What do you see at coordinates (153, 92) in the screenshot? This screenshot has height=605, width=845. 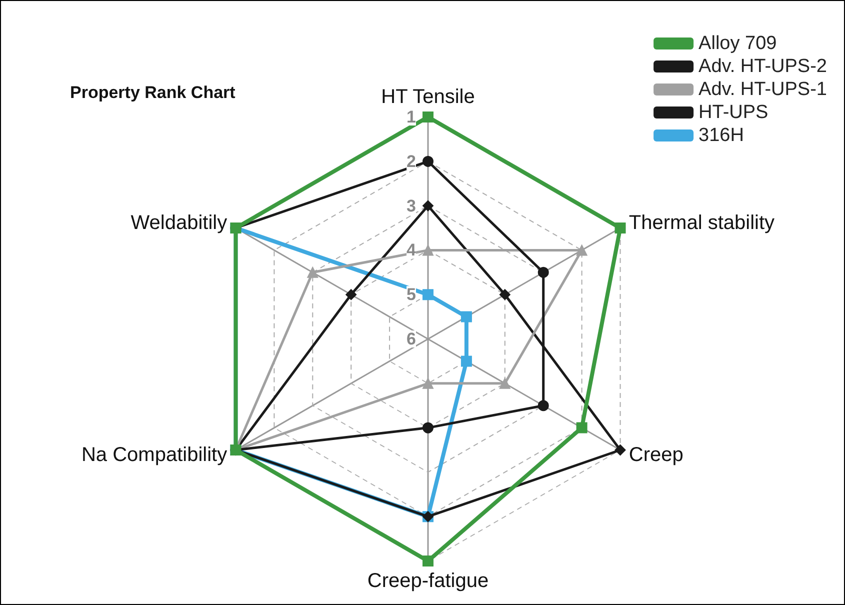 I see `text: Property Rank Chart` at bounding box center [153, 92].